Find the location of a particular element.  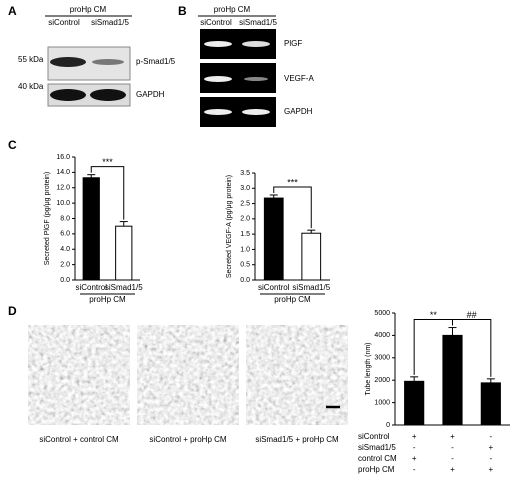

y-tick-label: 2.5 is located at coordinates (245, 203).